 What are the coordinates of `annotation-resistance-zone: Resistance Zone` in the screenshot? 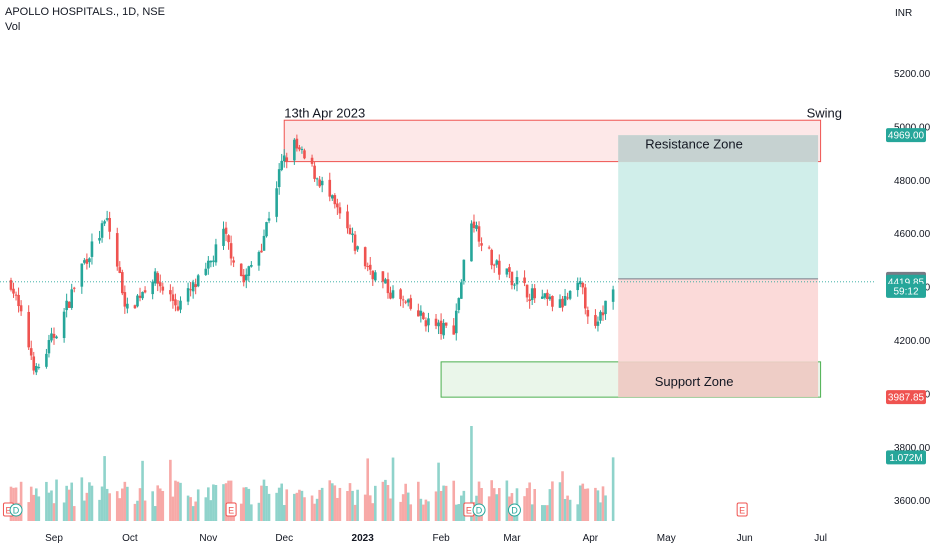 It's located at (694, 143).